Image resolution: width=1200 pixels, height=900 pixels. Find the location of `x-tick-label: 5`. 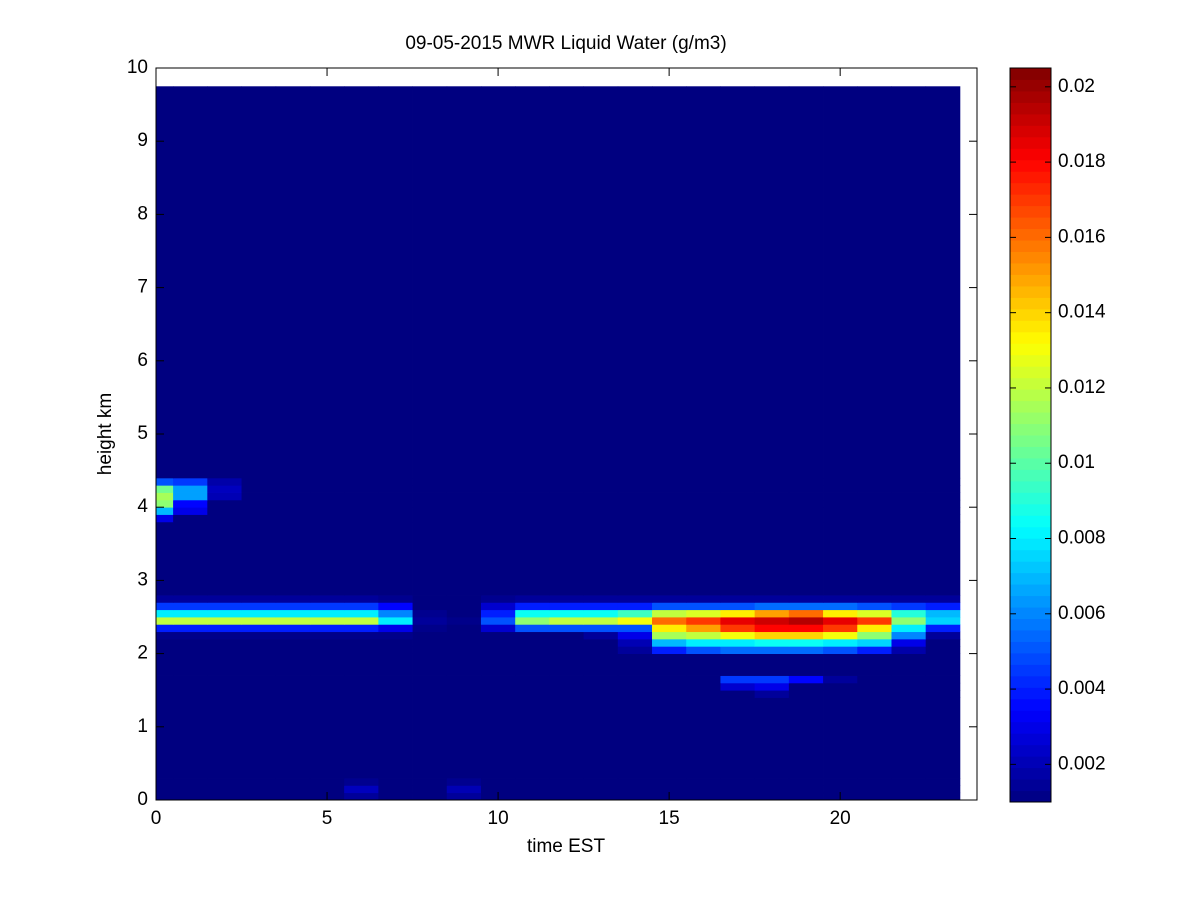

x-tick-label: 5 is located at coordinates (327, 818).